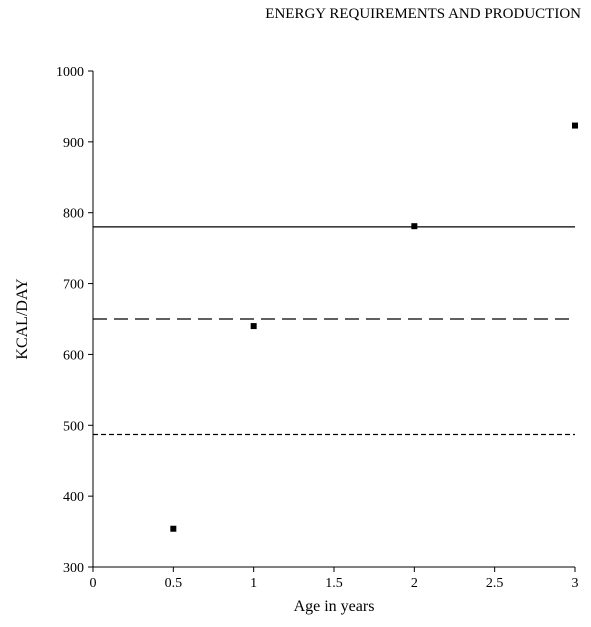 This screenshot has width=591, height=627. I want to click on y-tick-label: 300, so click(73, 568).